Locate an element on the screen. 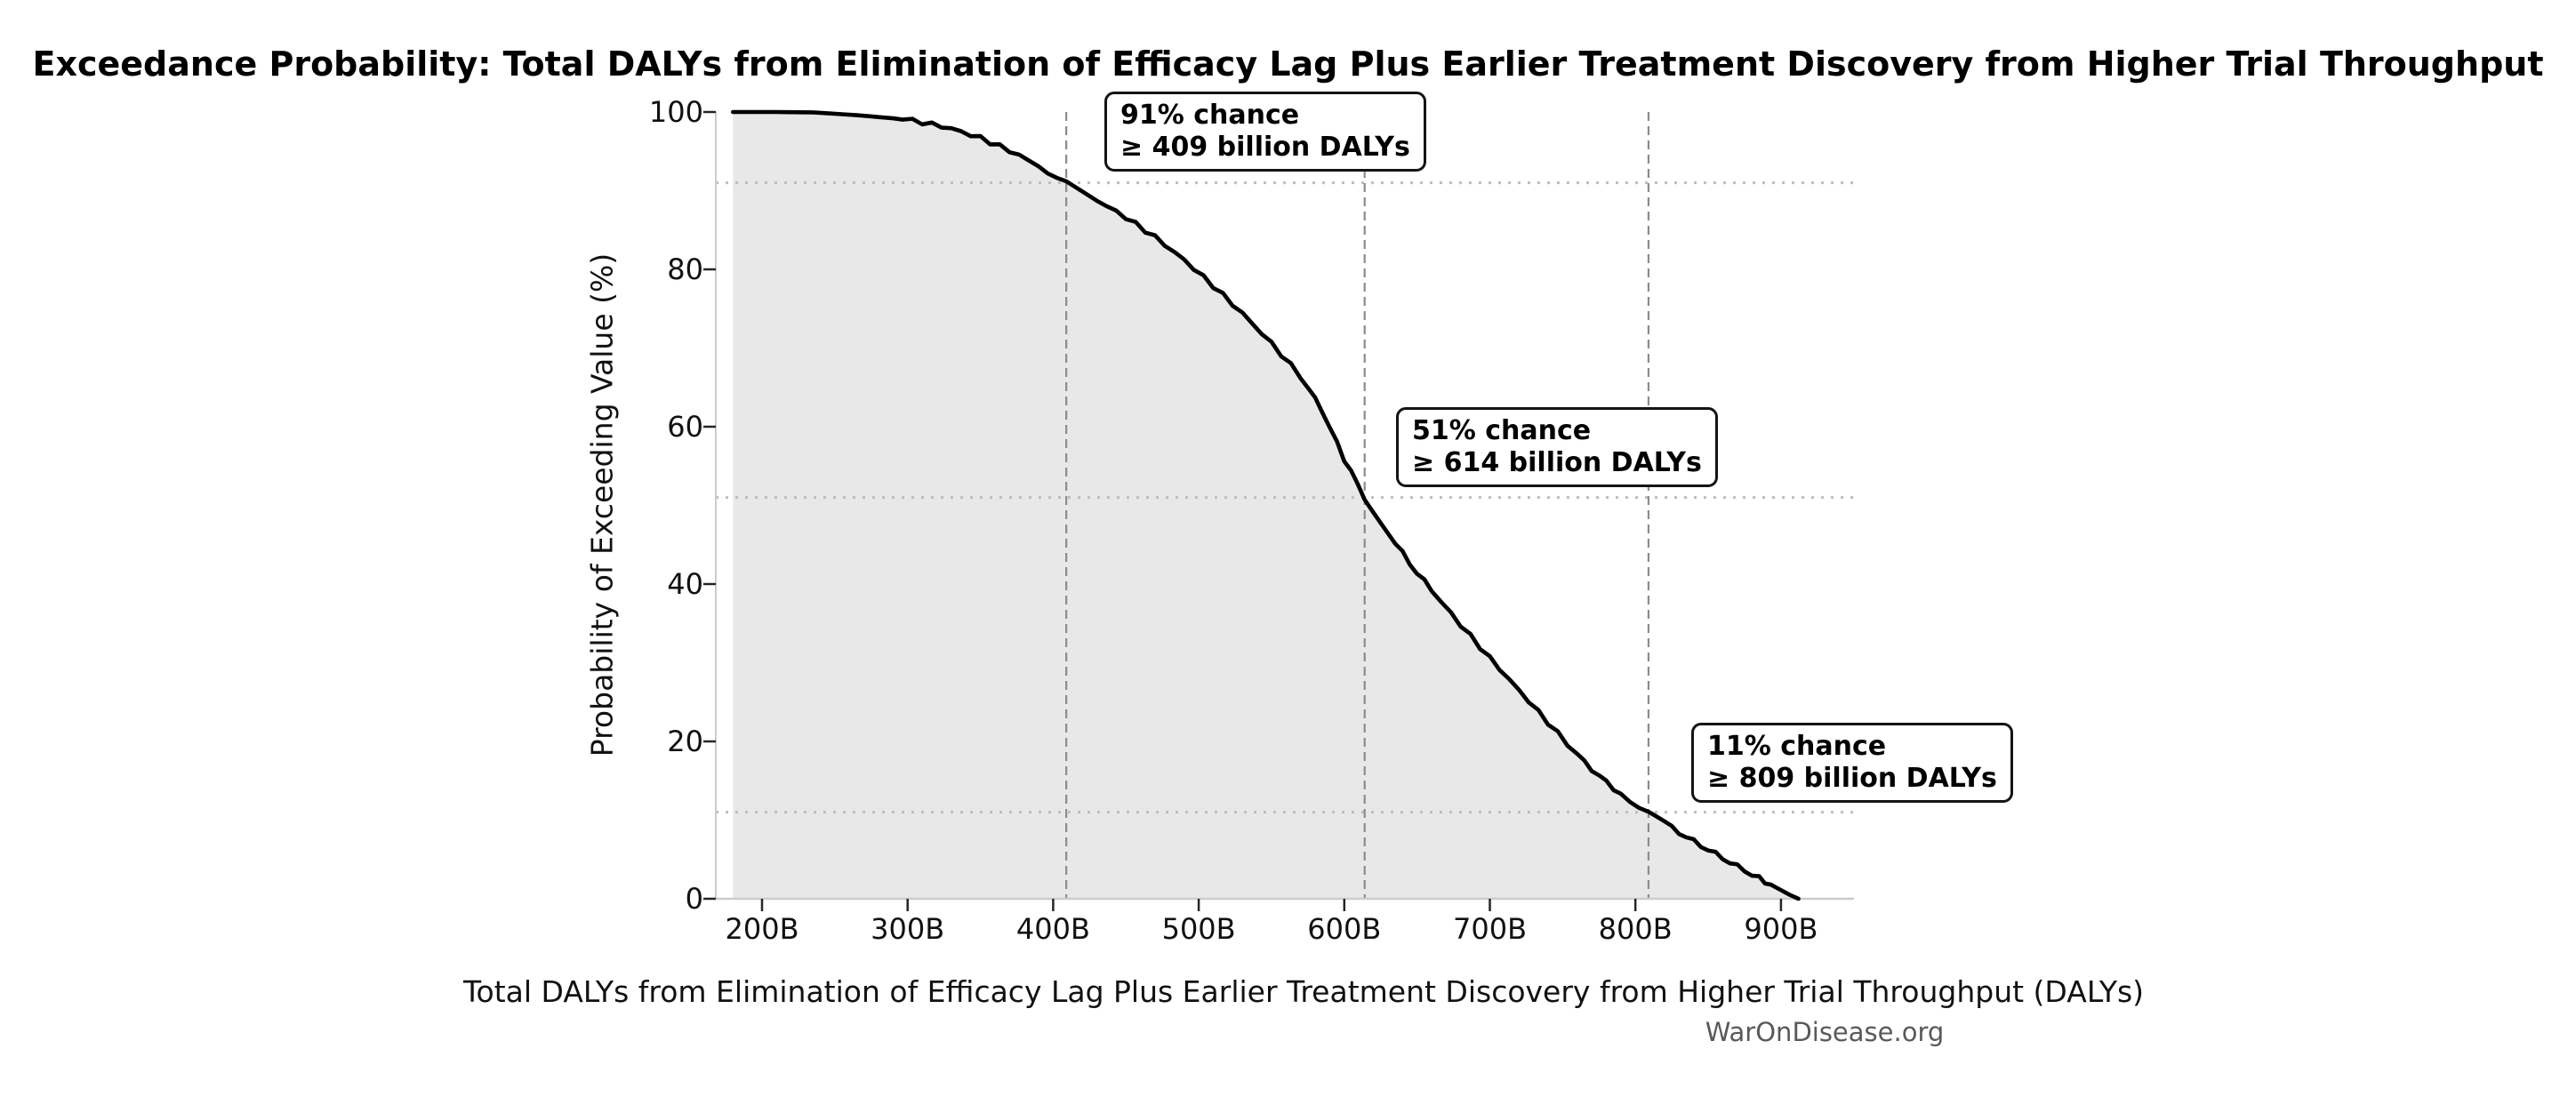 This screenshot has height=1097, width=2576. x-tick-label: 900B is located at coordinates (1781, 929).